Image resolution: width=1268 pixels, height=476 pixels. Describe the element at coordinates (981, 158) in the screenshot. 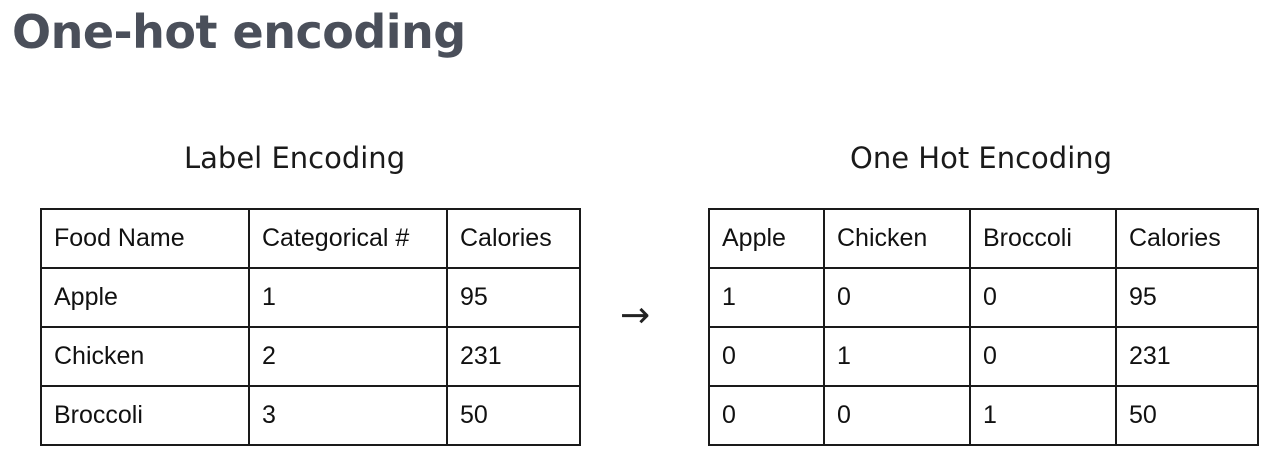

I see `one-hot-encoding-heading: One Hot Encoding` at that location.